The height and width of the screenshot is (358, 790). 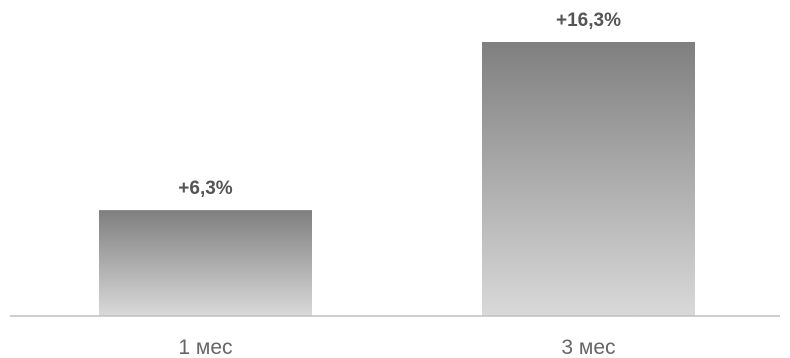 What do you see at coordinates (588, 20) in the screenshot?
I see `value-label-2: +16,3%` at bounding box center [588, 20].